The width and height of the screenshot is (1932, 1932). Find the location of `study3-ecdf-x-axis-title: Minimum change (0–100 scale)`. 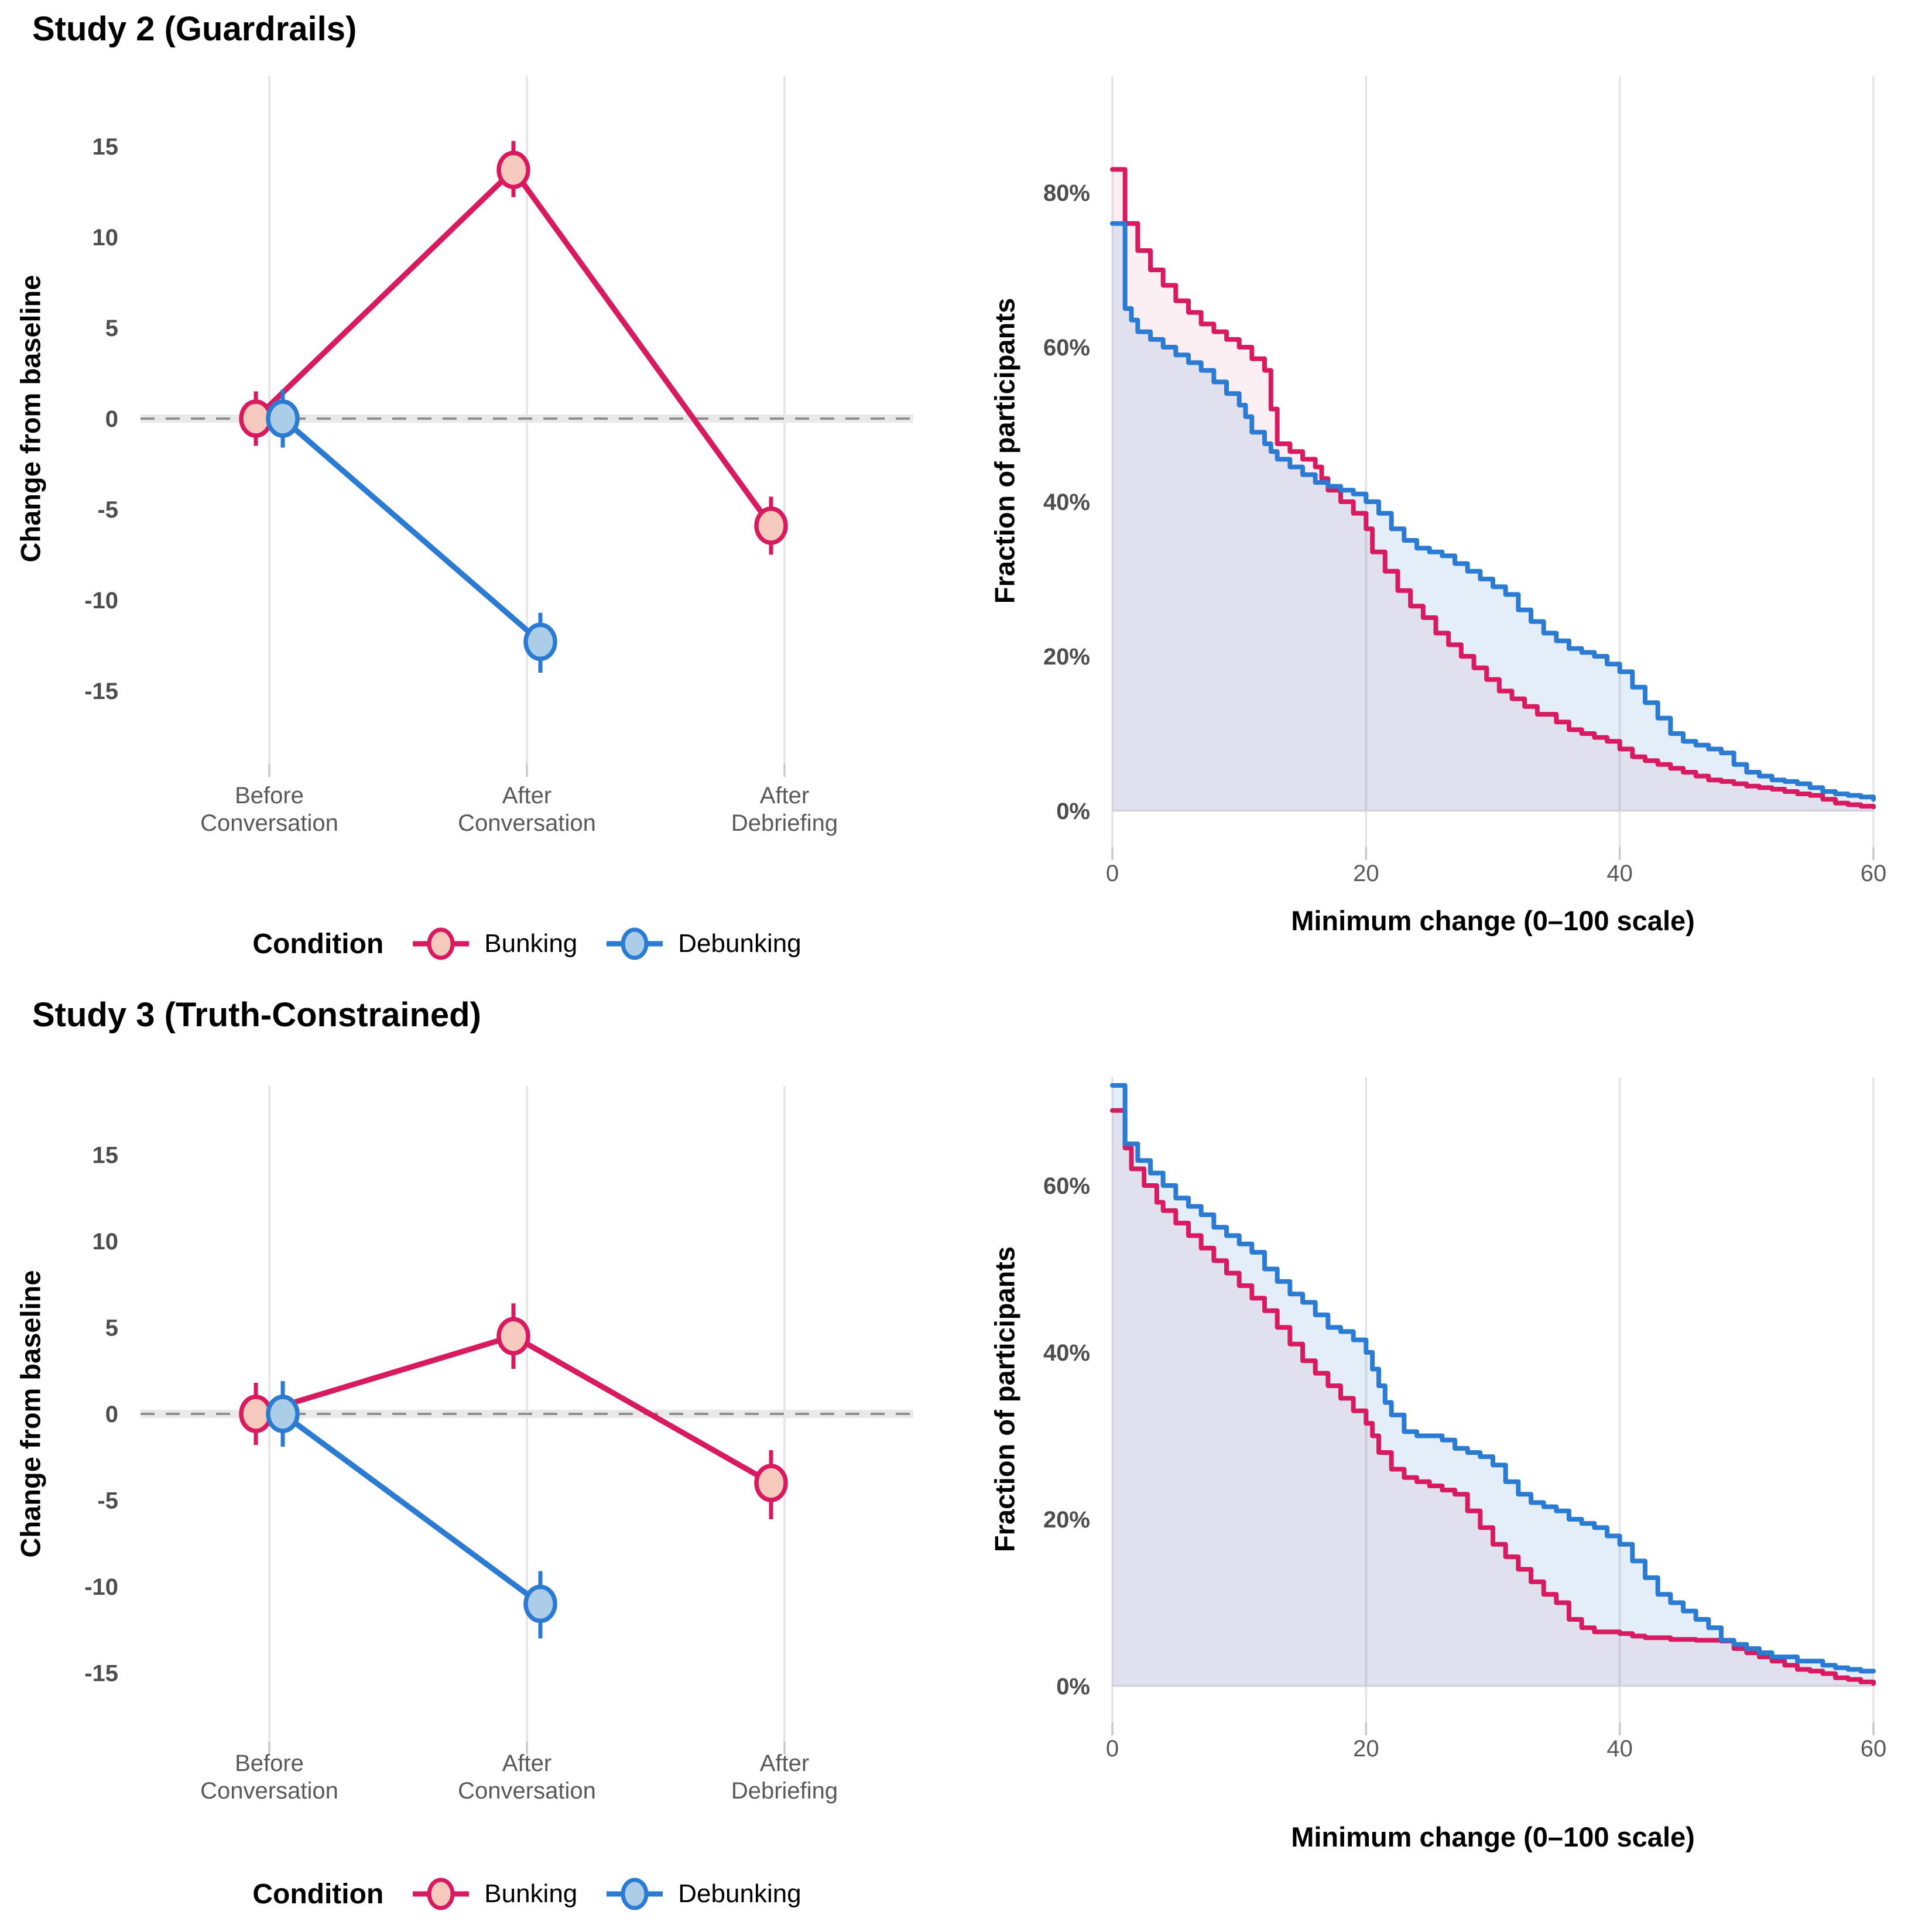

study3-ecdf-x-axis-title: Minimum change (0–100 scale) is located at coordinates (1493, 1836).